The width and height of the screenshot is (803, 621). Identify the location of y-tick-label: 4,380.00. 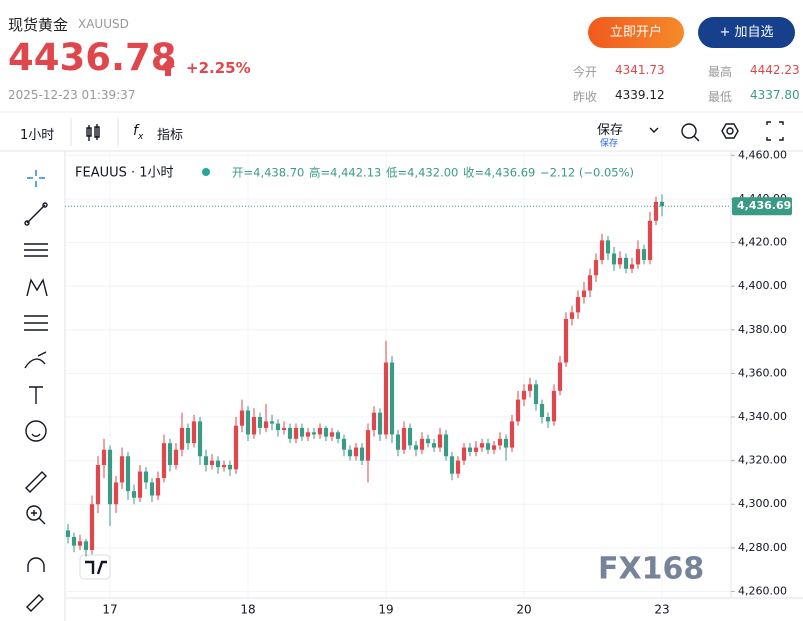
(762, 329).